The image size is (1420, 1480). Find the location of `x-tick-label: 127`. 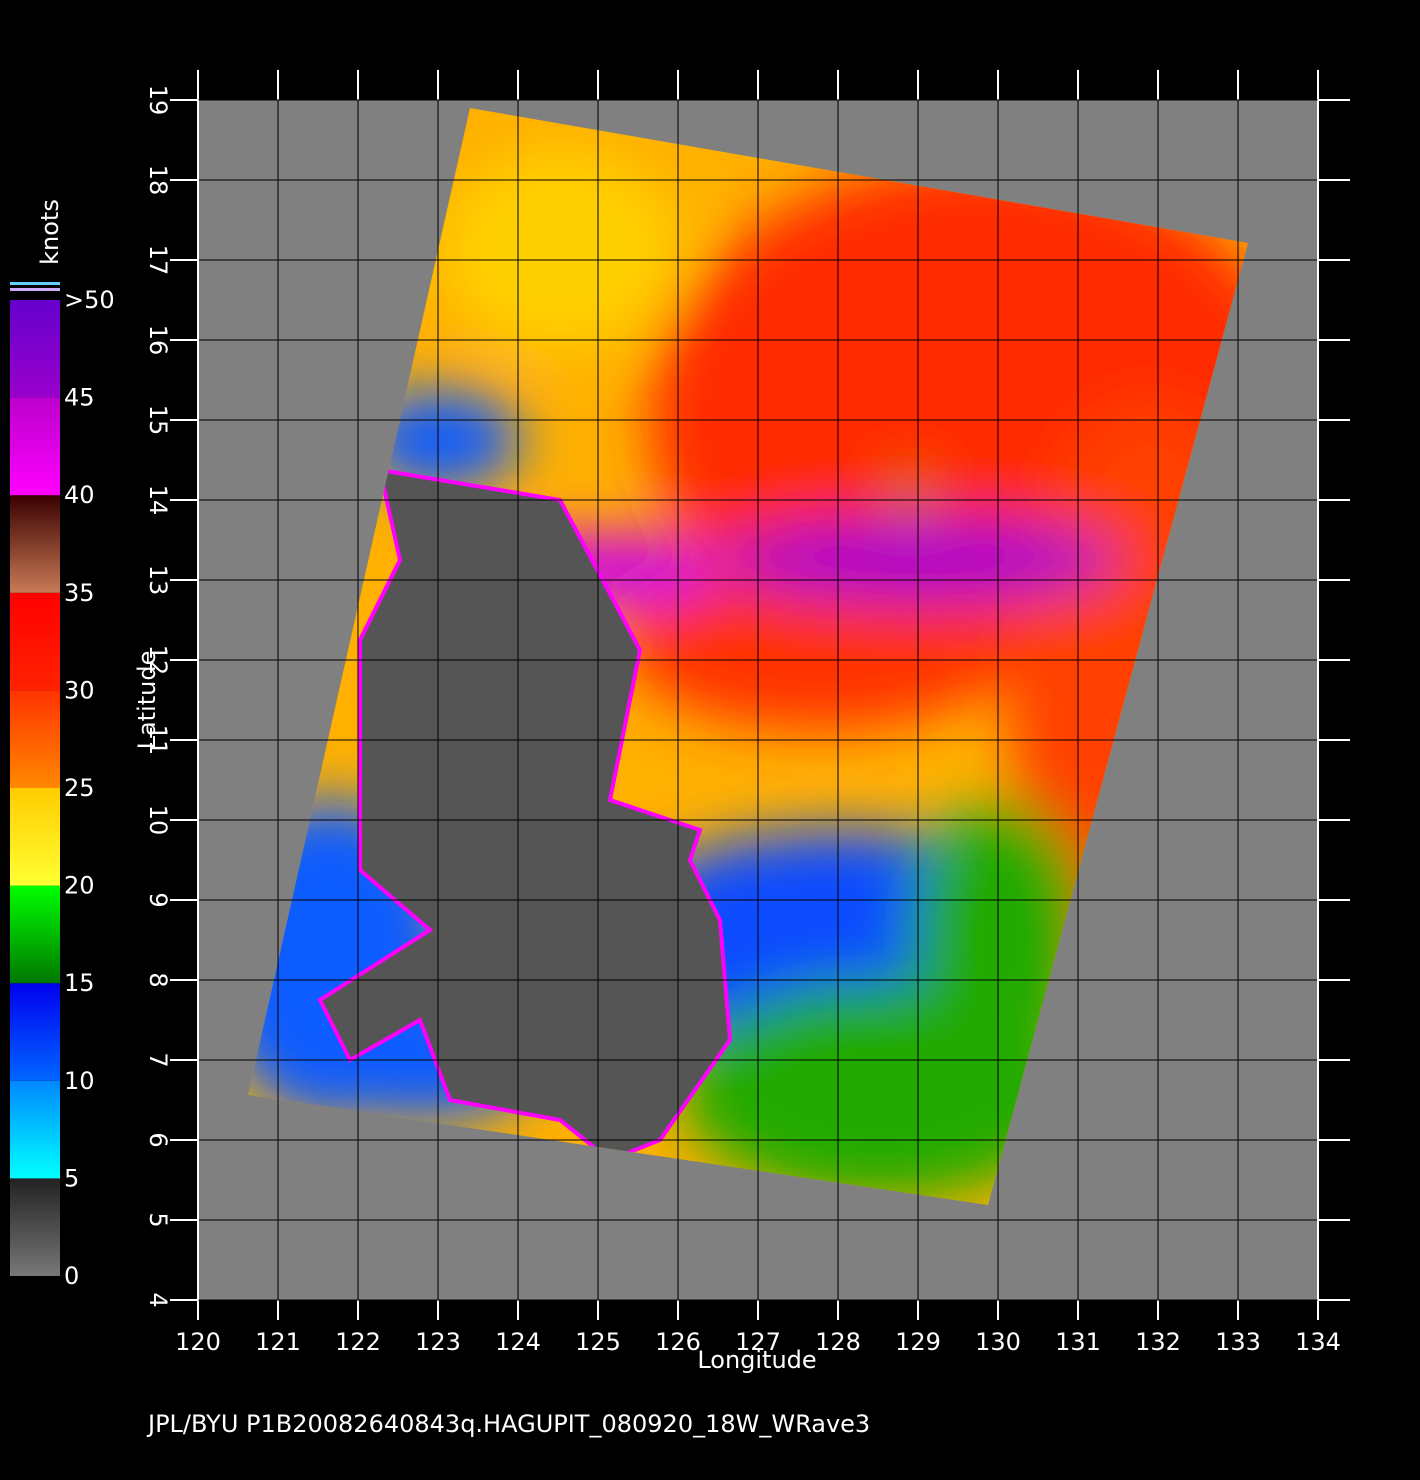

x-tick-label: 127 is located at coordinates (758, 1342).